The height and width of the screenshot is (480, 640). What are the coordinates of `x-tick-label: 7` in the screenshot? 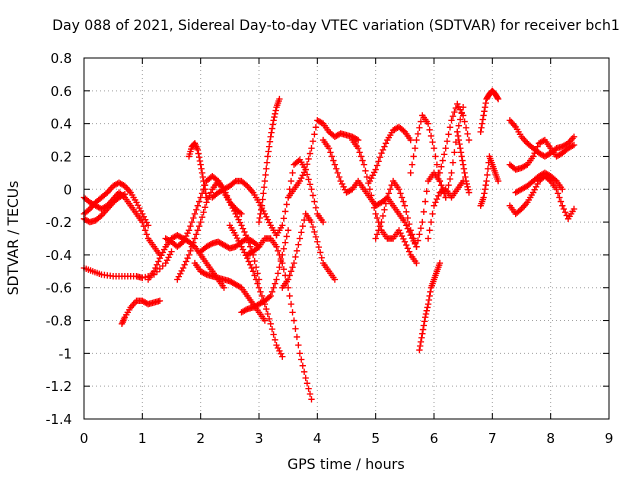 It's located at (492, 439).